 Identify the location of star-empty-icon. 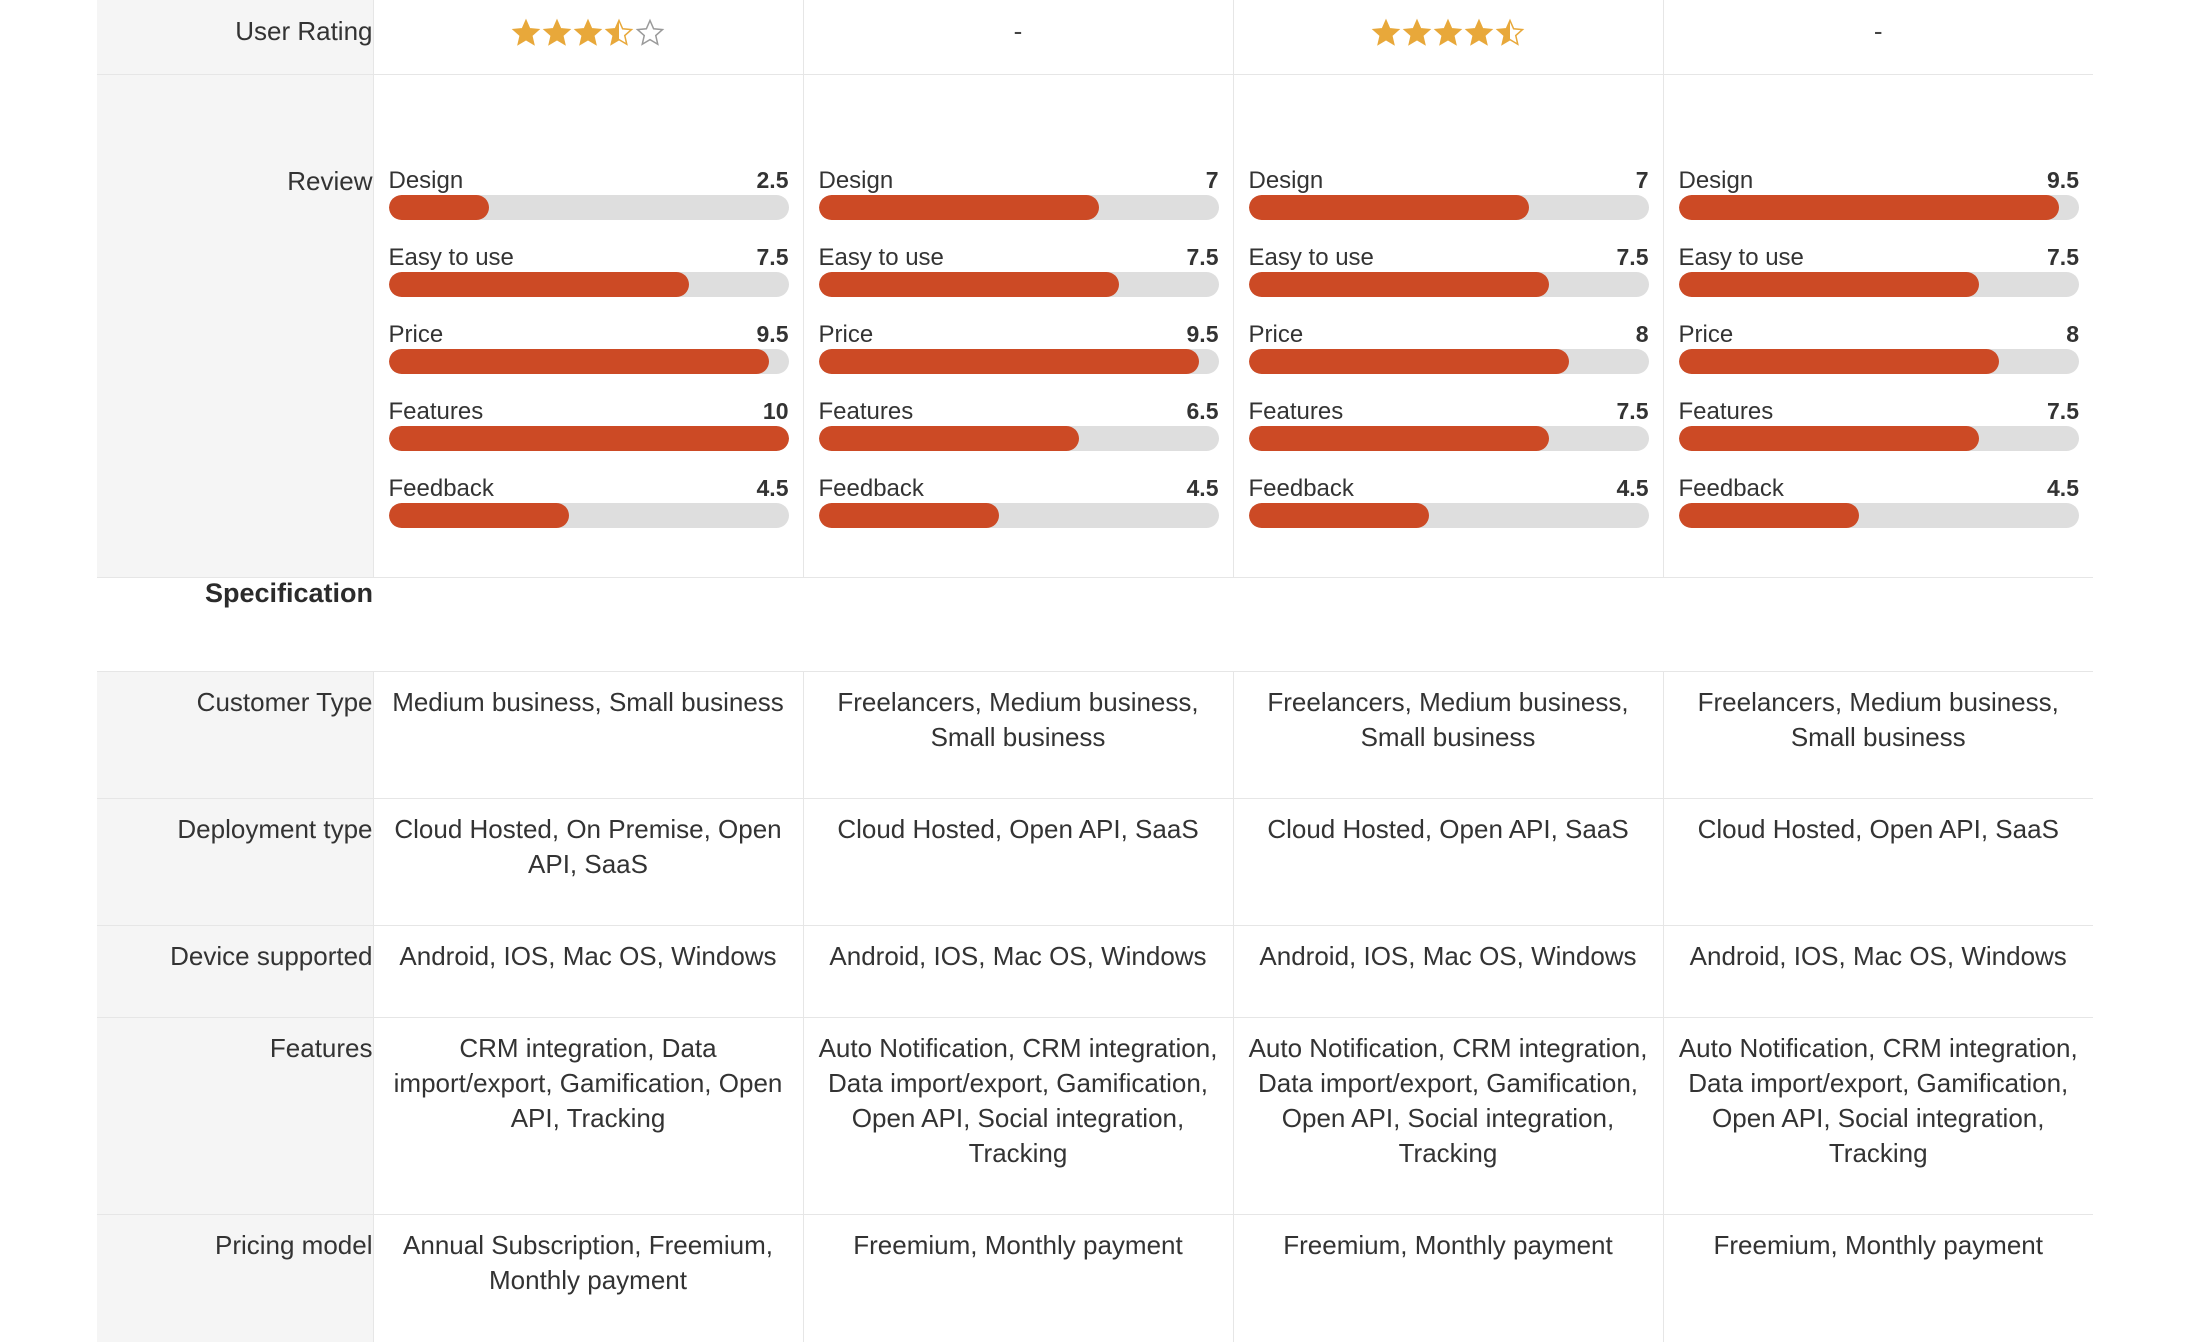
(650, 33).